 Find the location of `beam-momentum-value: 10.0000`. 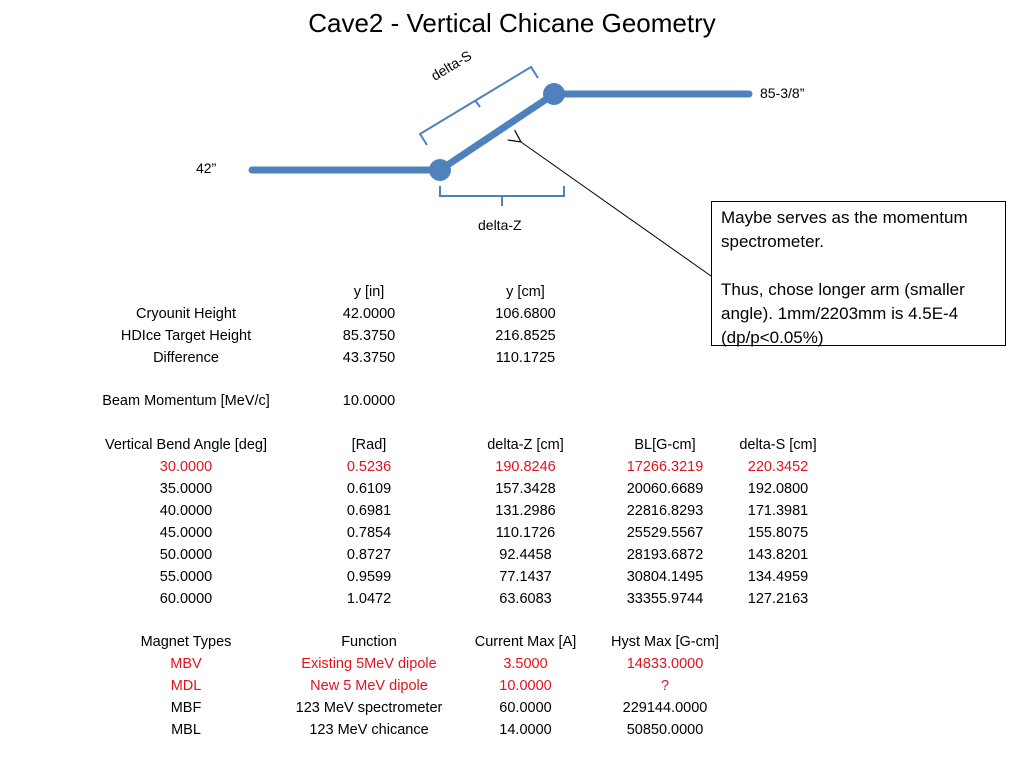

beam-momentum-value: 10.0000 is located at coordinates (369, 401).